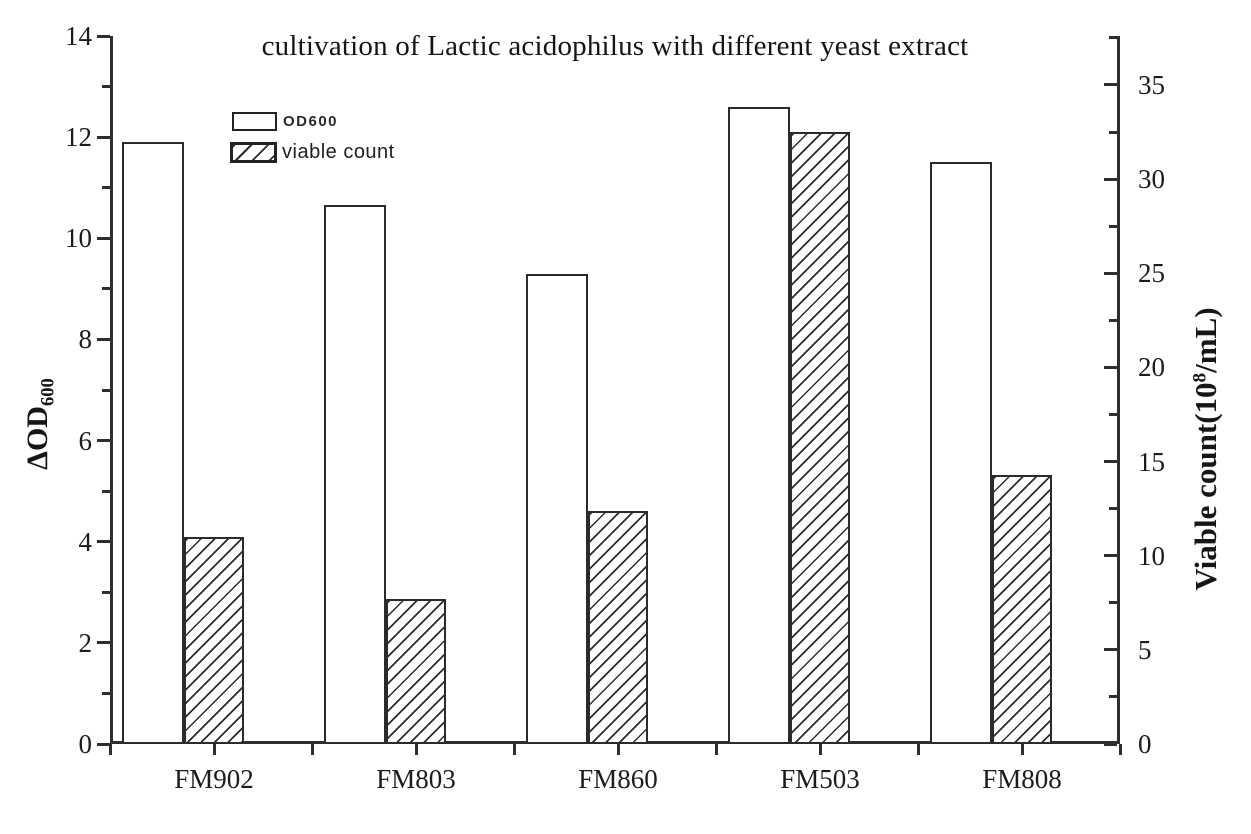 The width and height of the screenshot is (1251, 834). What do you see at coordinates (618, 749) in the screenshot?
I see `x-tick-FM860` at bounding box center [618, 749].